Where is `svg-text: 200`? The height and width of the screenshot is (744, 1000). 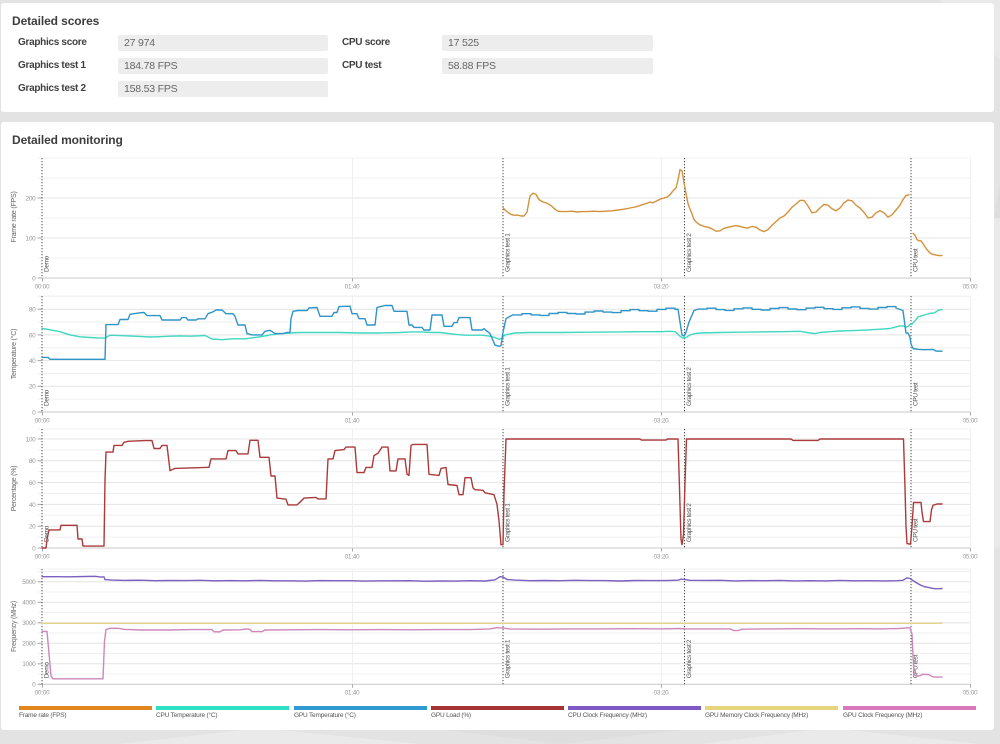
svg-text: 200 is located at coordinates (31, 198).